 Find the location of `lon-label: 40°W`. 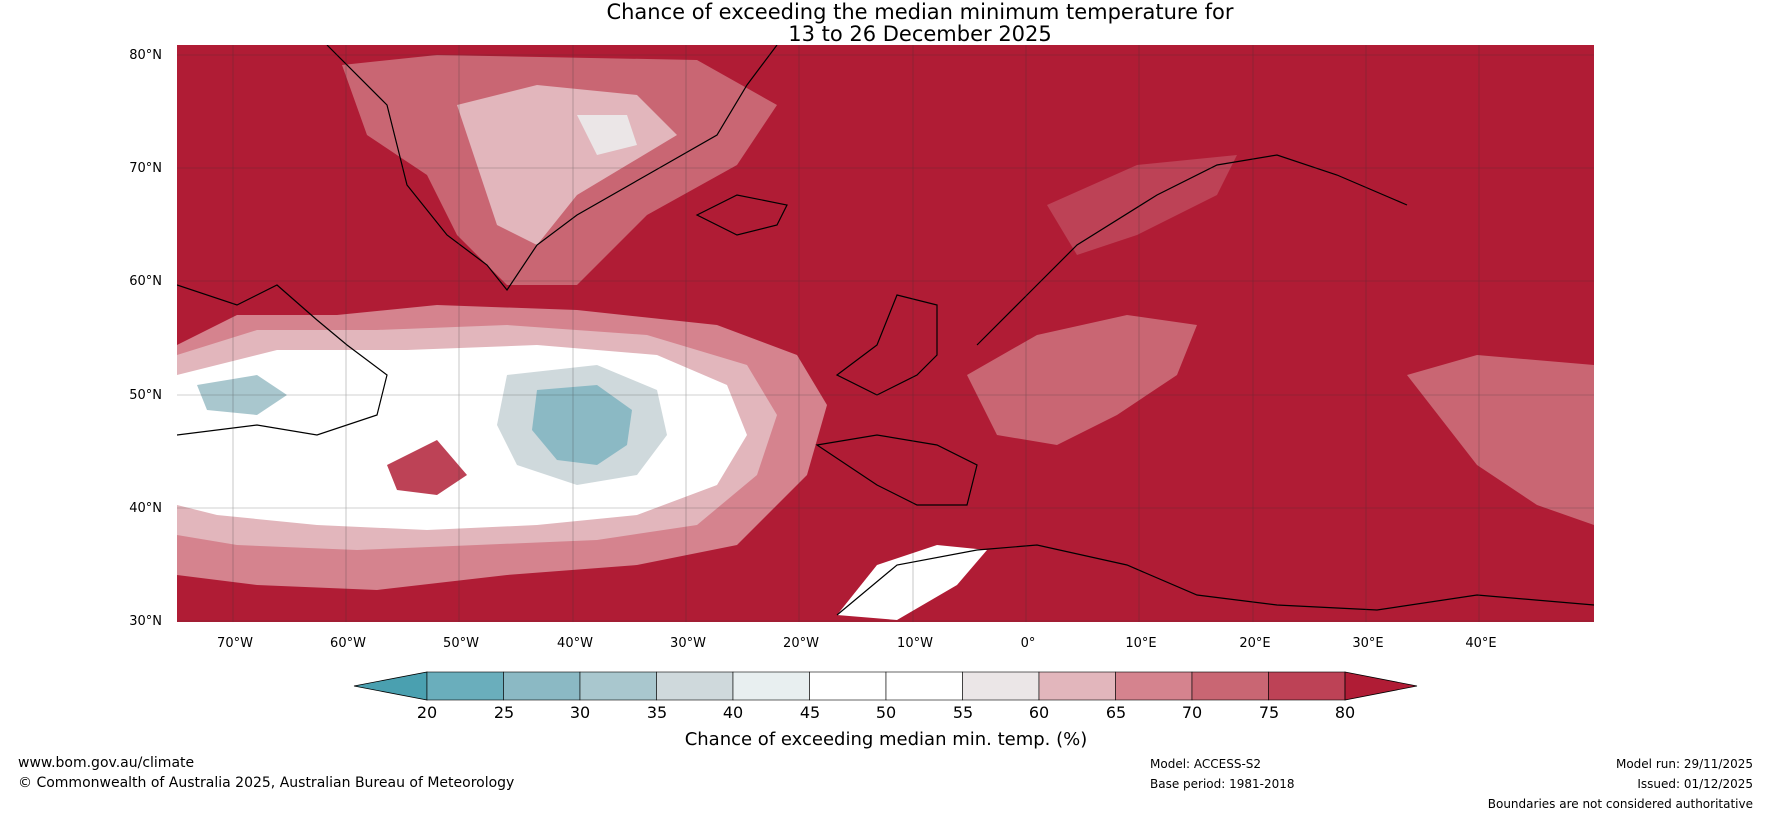

lon-label: 40°W is located at coordinates (575, 643).